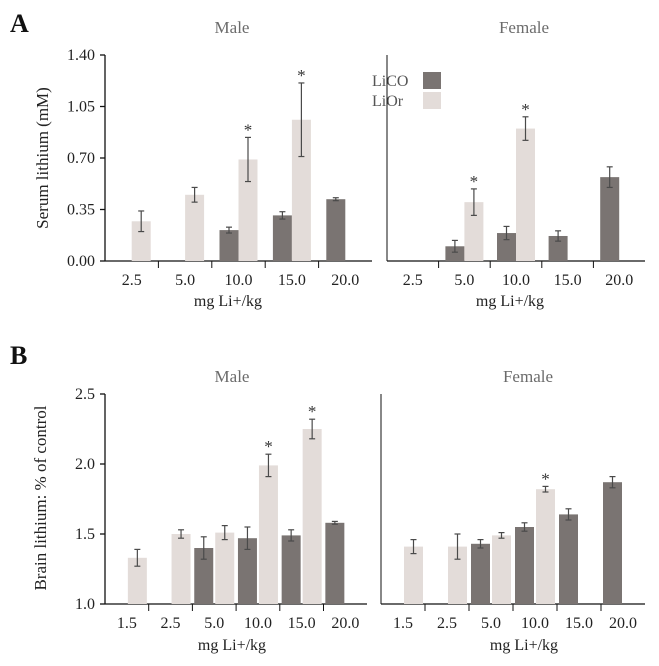  Describe the element at coordinates (232, 376) in the screenshot. I see `panel-b-male-title: Male` at that location.